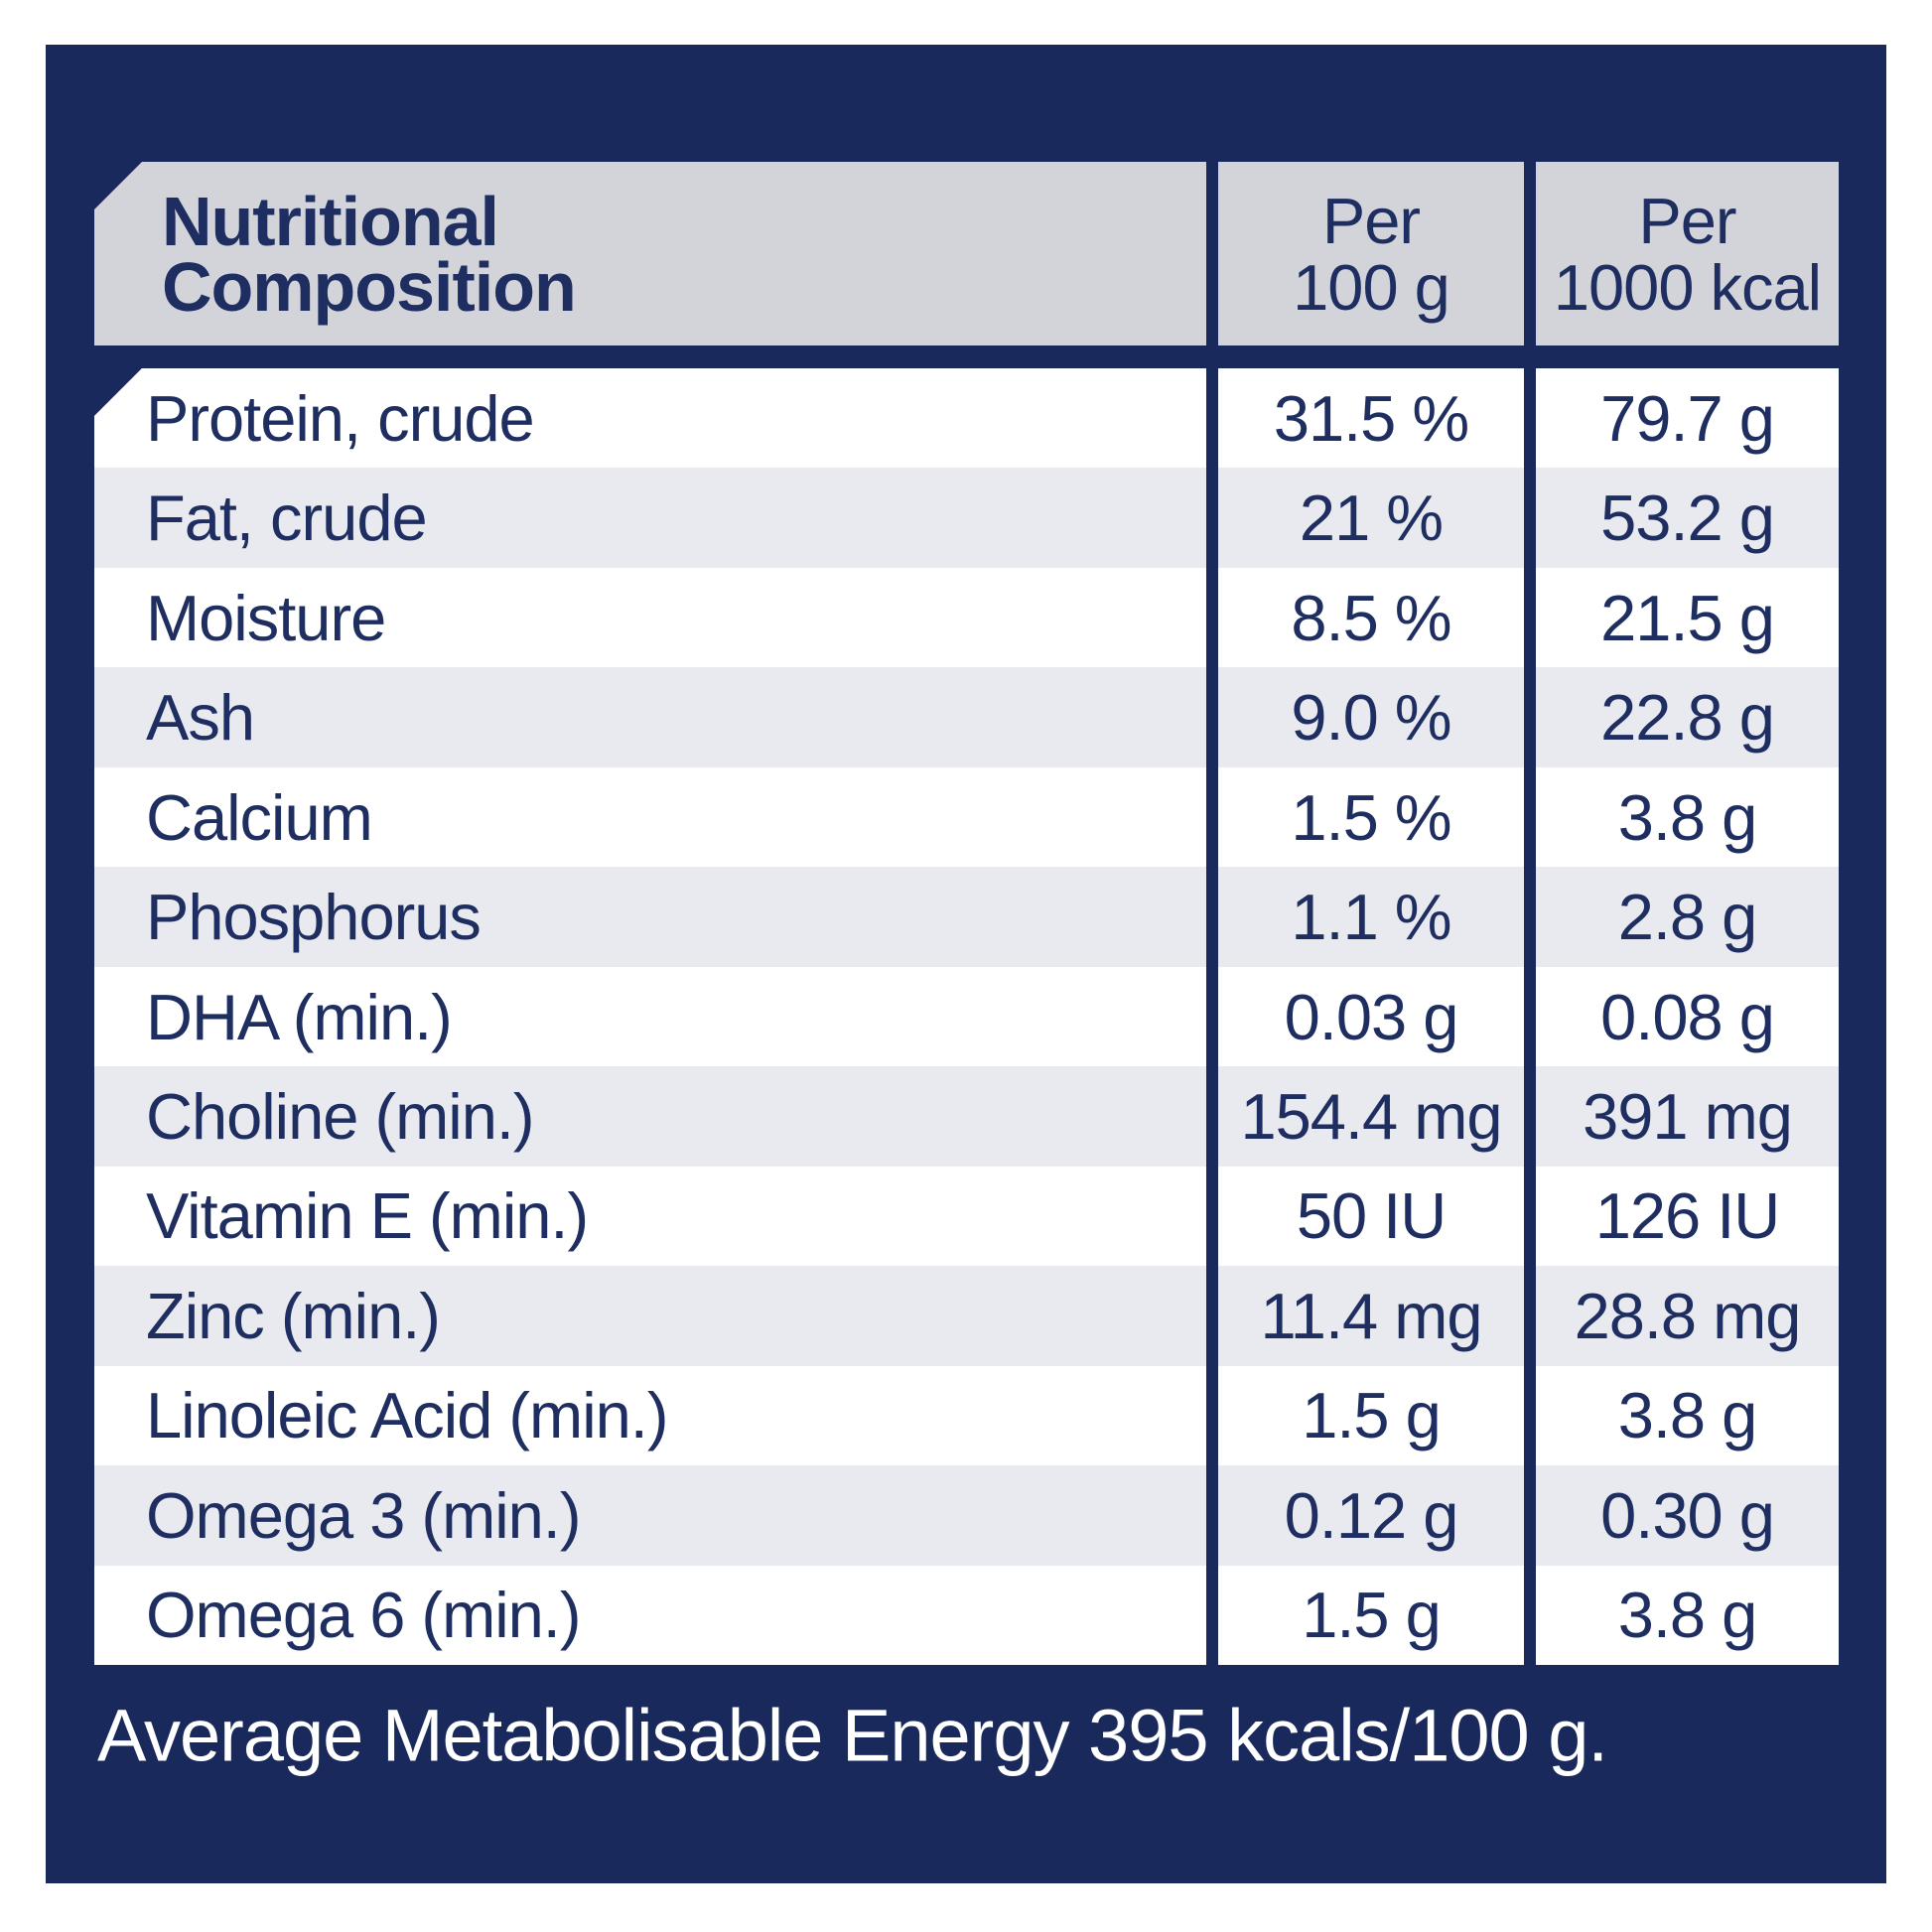  What do you see at coordinates (967, 419) in the screenshot?
I see `table-row: Protein, crude 31.5 % 79.7 g` at bounding box center [967, 419].